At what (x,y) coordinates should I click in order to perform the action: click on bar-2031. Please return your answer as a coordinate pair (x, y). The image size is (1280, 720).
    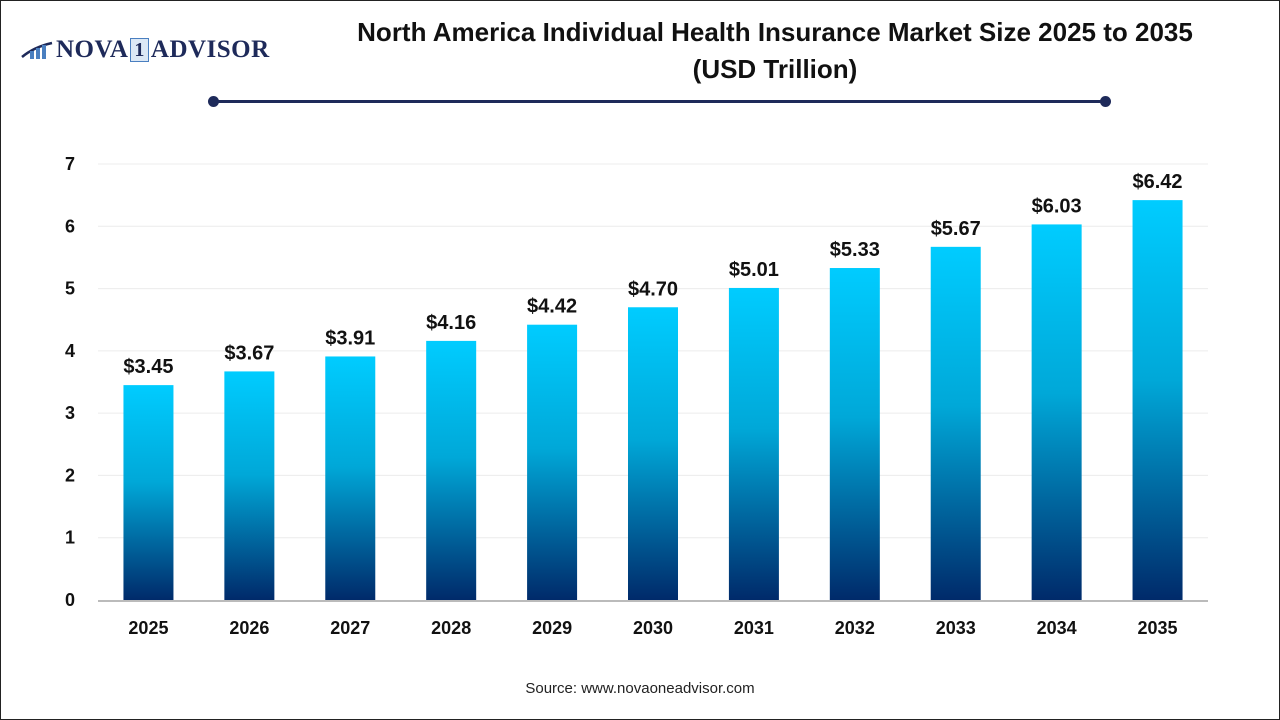
    Looking at the image, I should click on (753, 443).